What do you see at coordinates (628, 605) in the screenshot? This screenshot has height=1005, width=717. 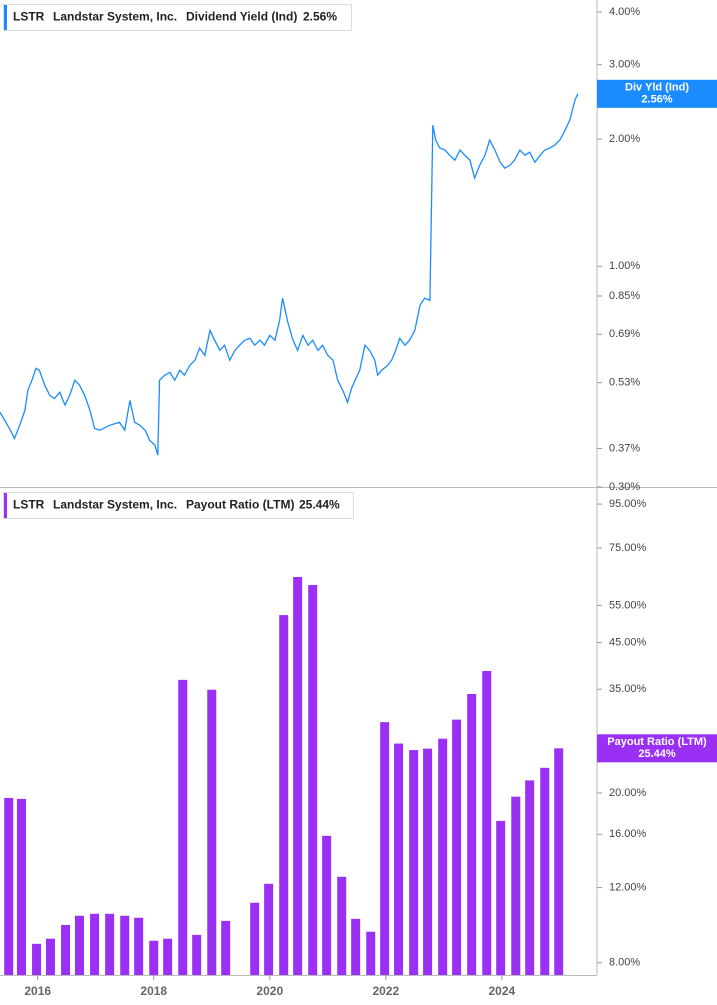 I see `y-tick-label: 55.00%` at bounding box center [628, 605].